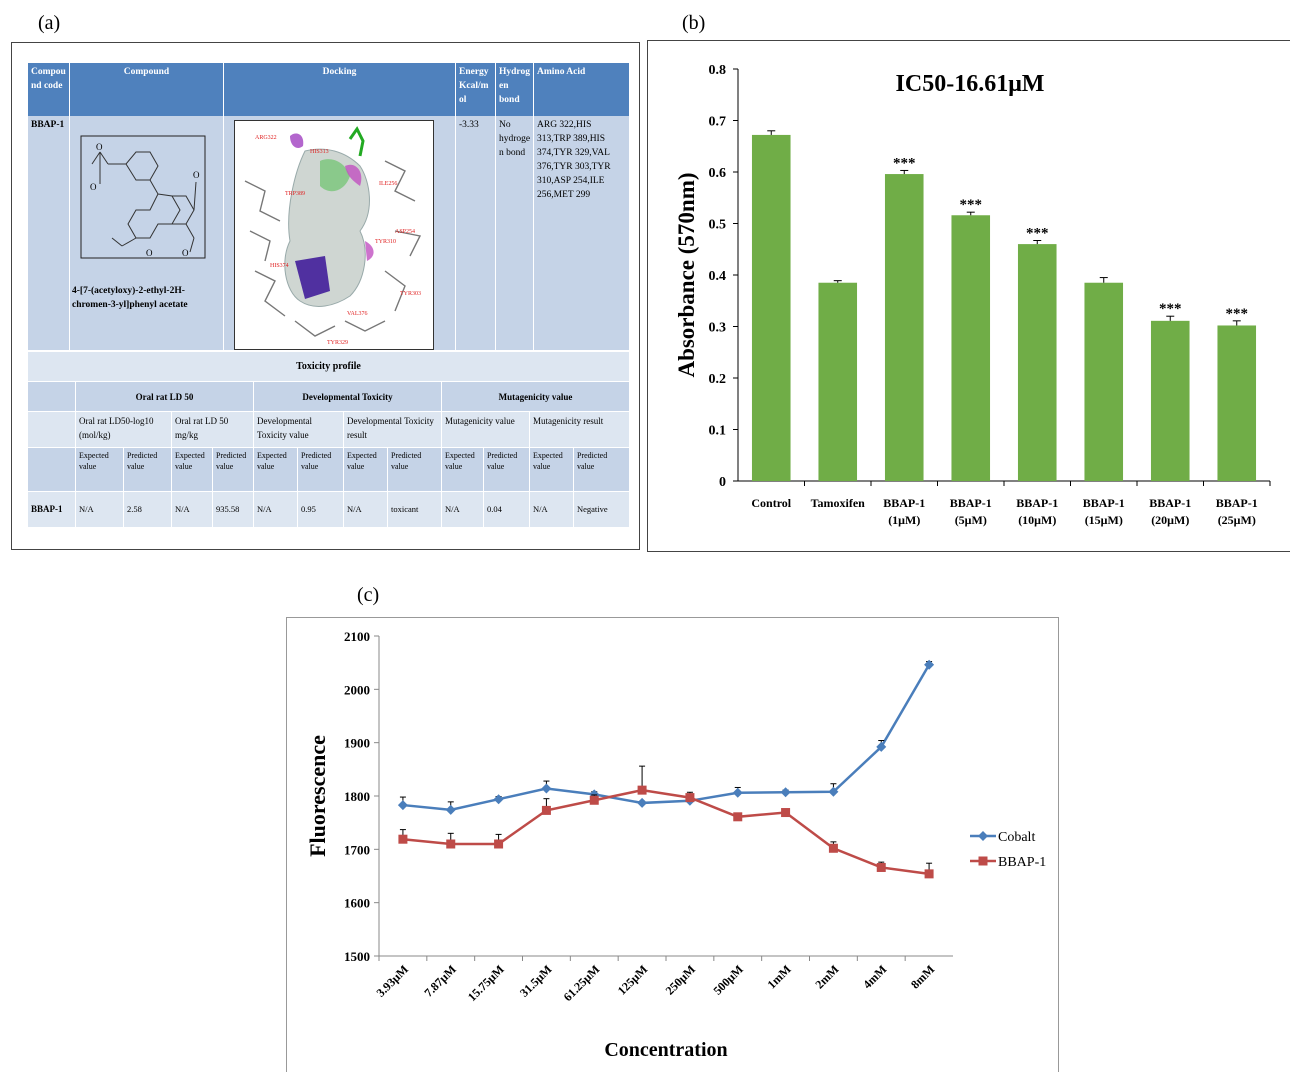 The image size is (1290, 1078). Describe the element at coordinates (357, 636) in the screenshot. I see `y-tick-label: 2100` at that location.